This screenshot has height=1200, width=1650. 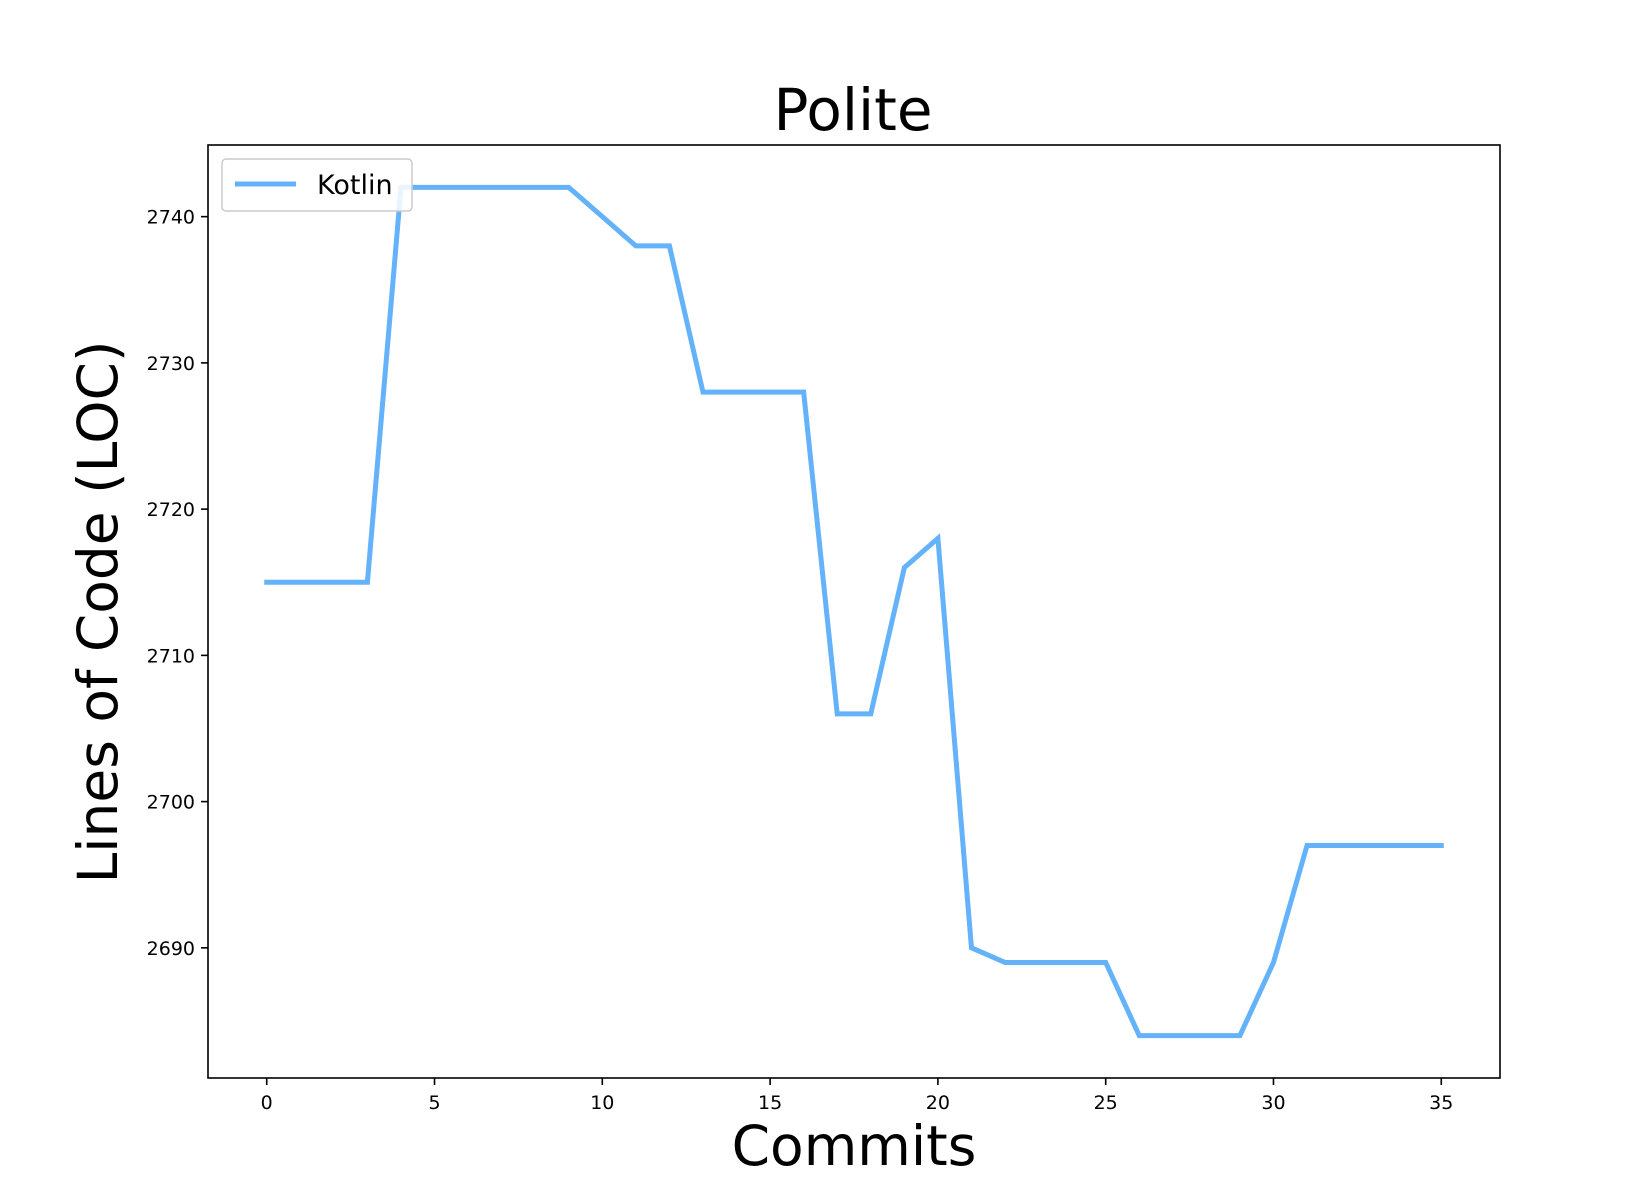 I want to click on y-axis-label: Lines of Code (LOC), so click(x=98, y=612).